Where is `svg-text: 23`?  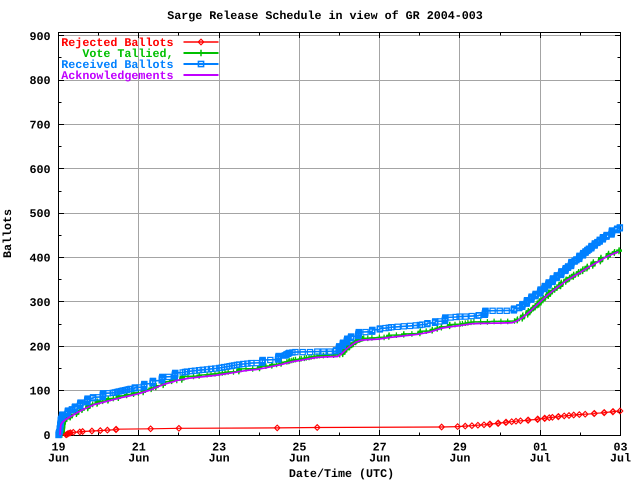
svg-text: 23 is located at coordinates (219, 448).